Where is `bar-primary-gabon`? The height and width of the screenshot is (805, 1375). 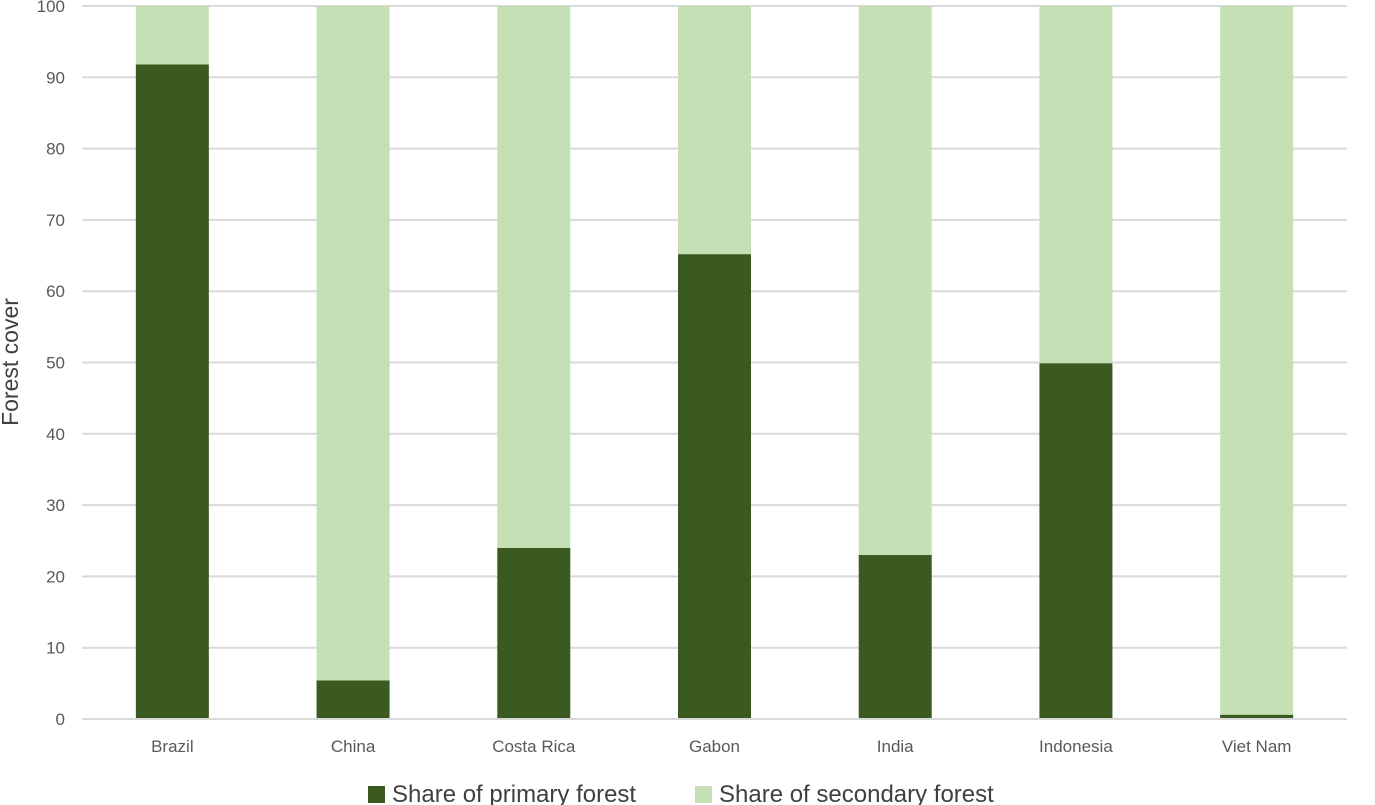
bar-primary-gabon is located at coordinates (714, 486).